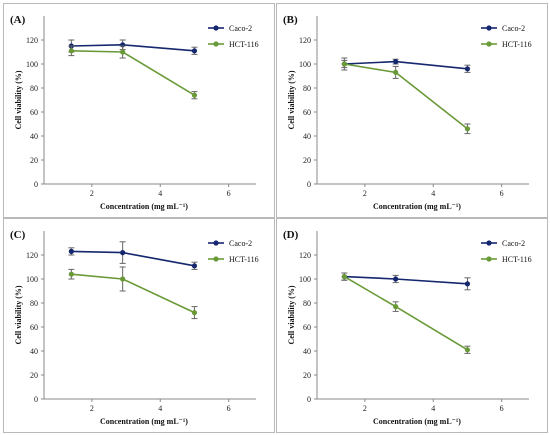 Image resolution: width=550 pixels, height=435 pixels. What do you see at coordinates (18, 20) in the screenshot?
I see `panel-label: (A)` at bounding box center [18, 20].